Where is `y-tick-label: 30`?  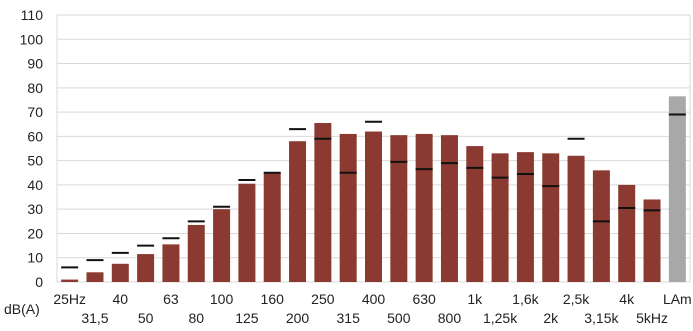 y-tick-label: 30 is located at coordinates (35, 209).